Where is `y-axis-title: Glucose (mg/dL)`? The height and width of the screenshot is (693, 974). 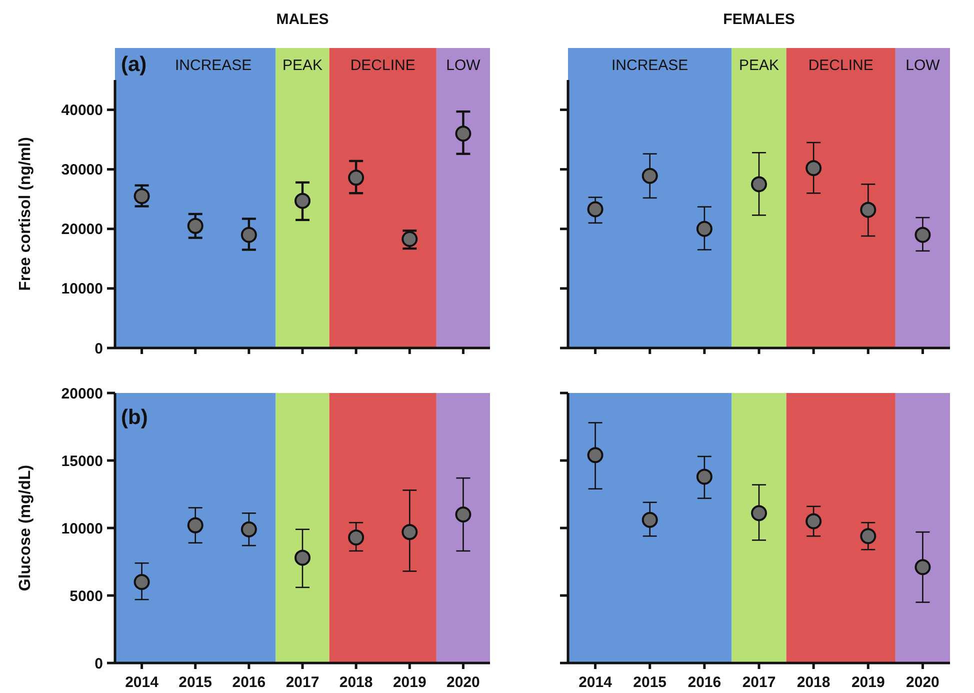 y-axis-title: Glucose (mg/dL) is located at coordinates (25, 528).